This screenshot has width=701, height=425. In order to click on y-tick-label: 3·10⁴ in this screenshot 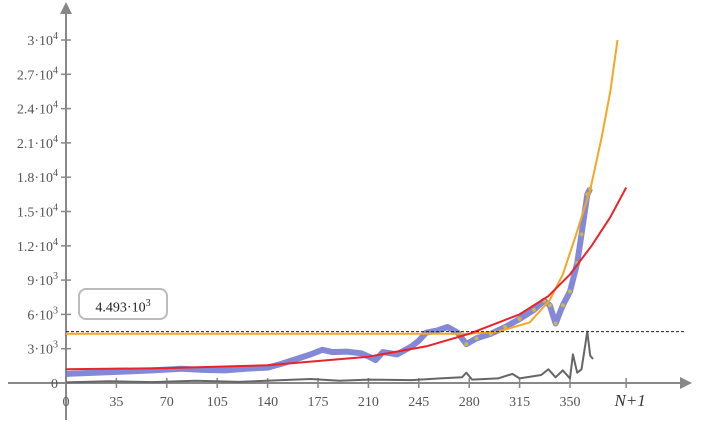, I will do `click(42, 40)`.